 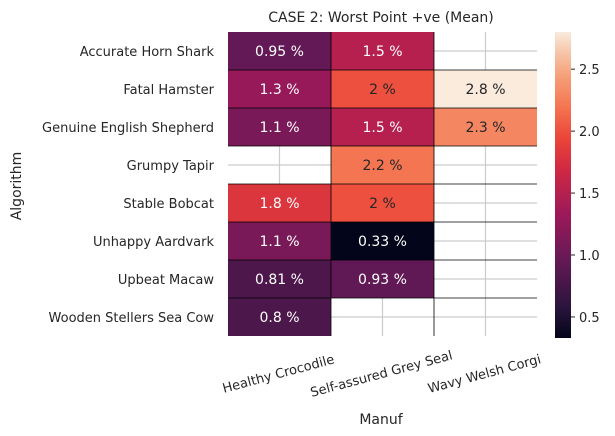 What do you see at coordinates (168, 204) in the screenshot?
I see `row-tick-label: Stable Bobcat` at bounding box center [168, 204].